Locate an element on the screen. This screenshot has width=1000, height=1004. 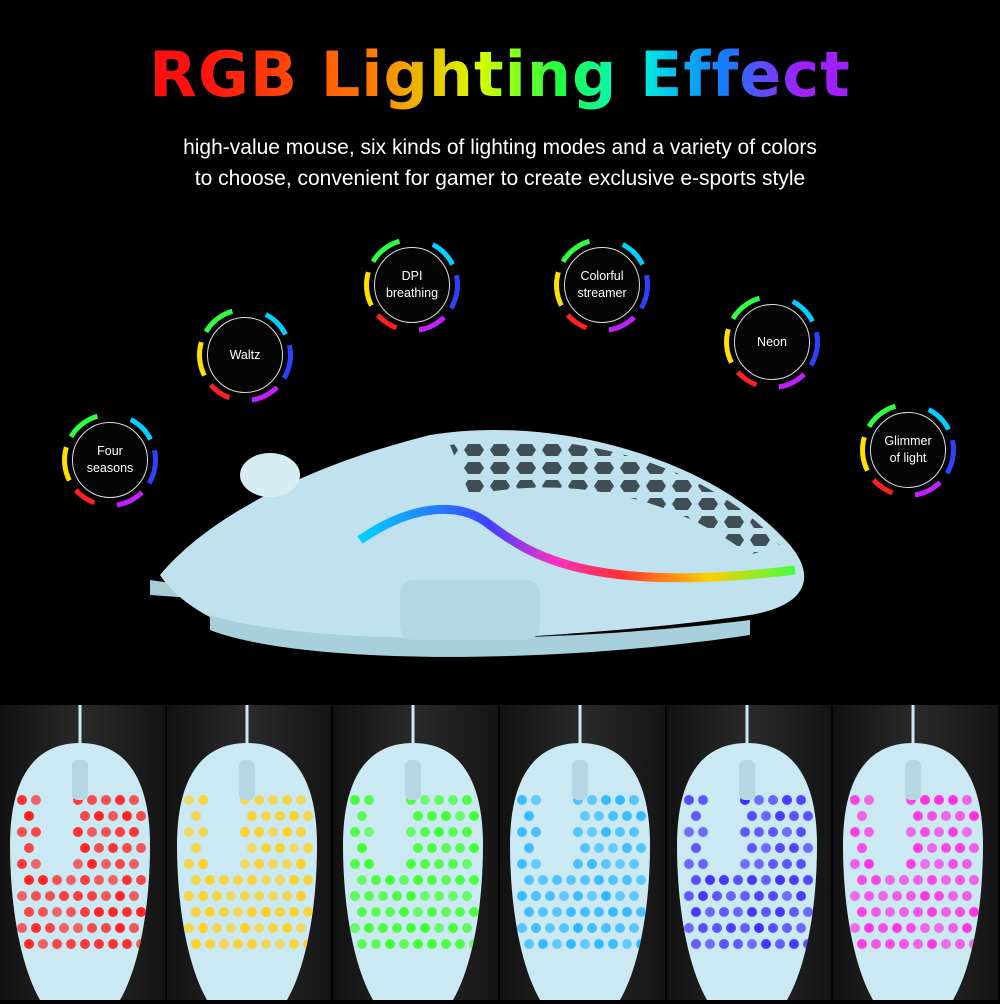
mode-ring-neon: Neon is located at coordinates (772, 342).